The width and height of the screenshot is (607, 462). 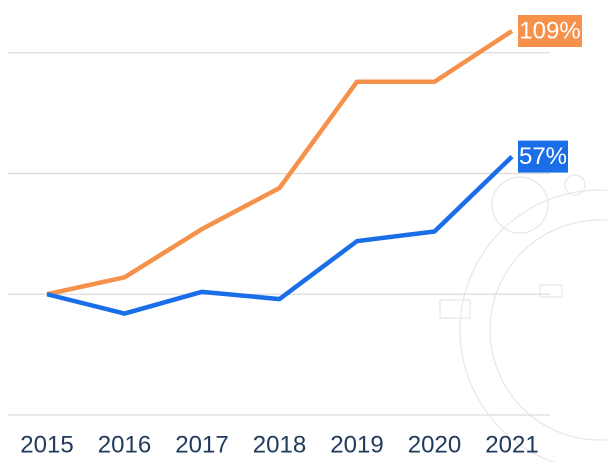 I want to click on x-tick-label: 2020, so click(x=434, y=444).